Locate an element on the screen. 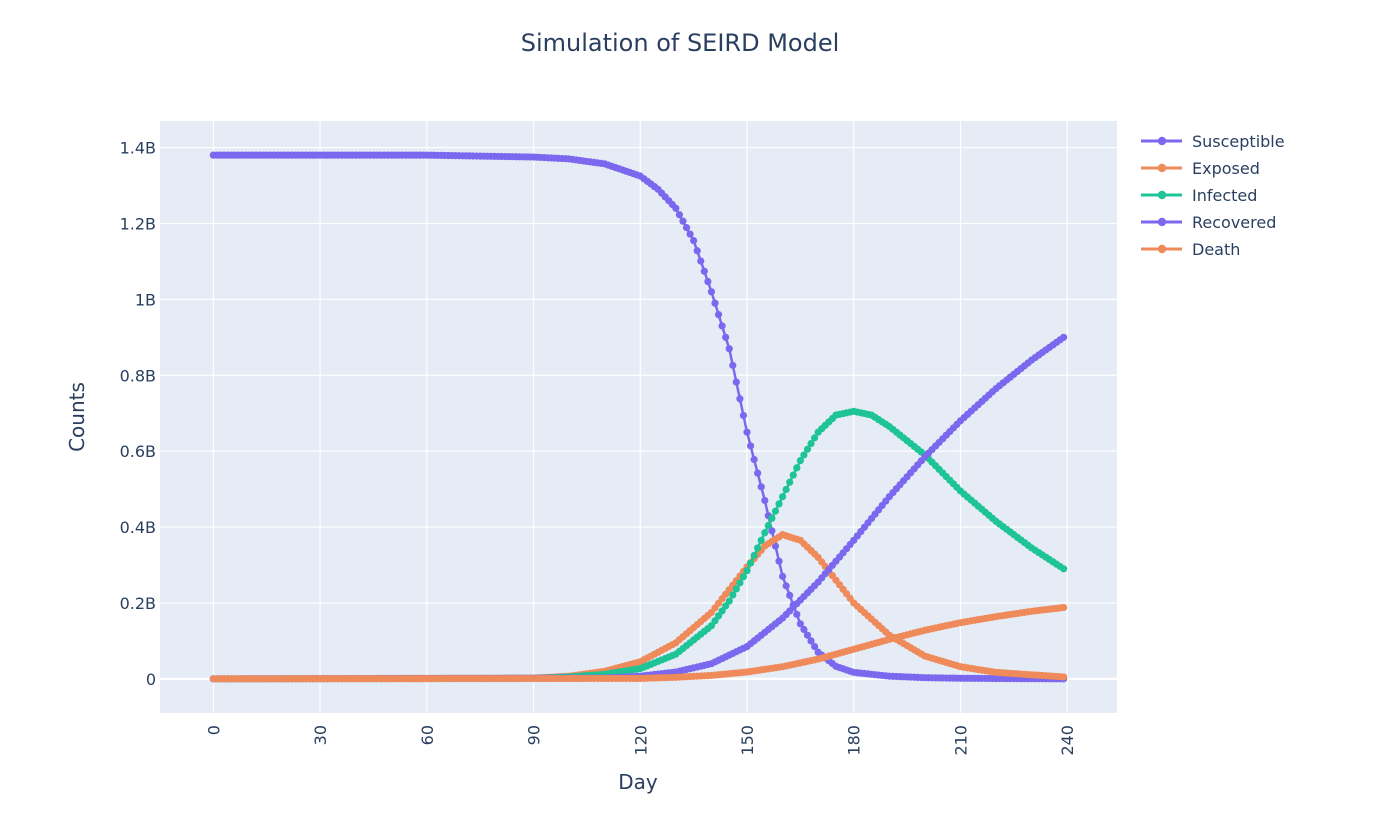  series-death is located at coordinates (638, 643).